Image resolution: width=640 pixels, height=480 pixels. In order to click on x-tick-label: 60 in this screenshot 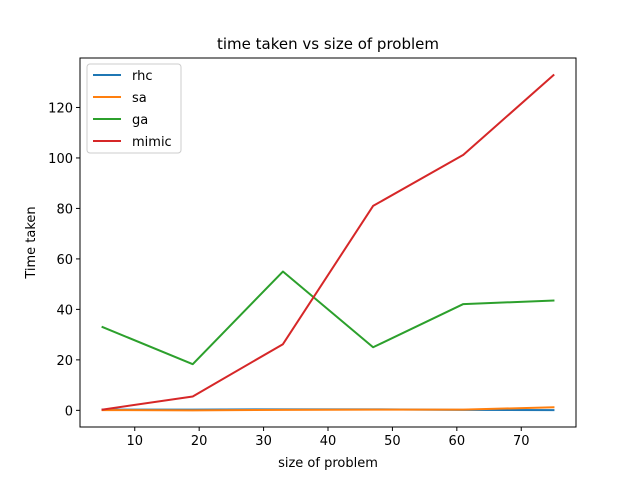, I will do `click(457, 441)`.